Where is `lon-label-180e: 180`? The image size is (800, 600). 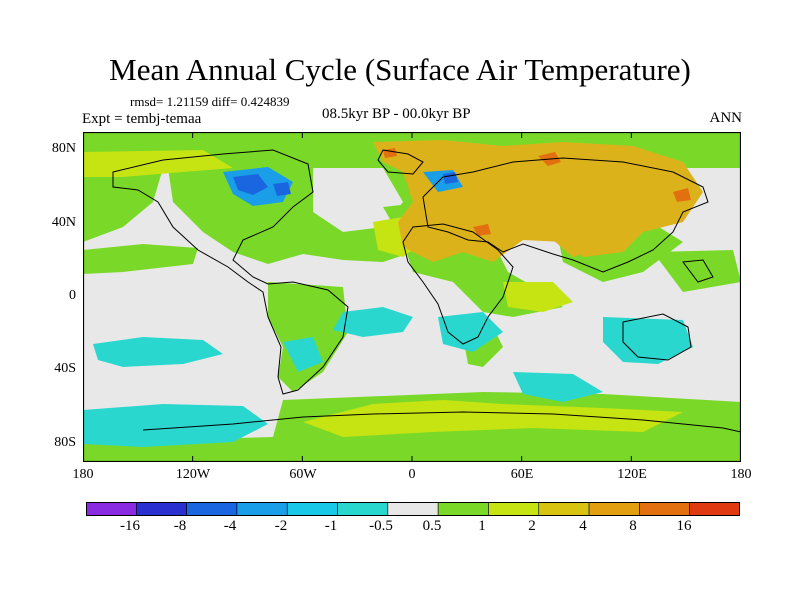
lon-label-180e: 180 is located at coordinates (741, 474).